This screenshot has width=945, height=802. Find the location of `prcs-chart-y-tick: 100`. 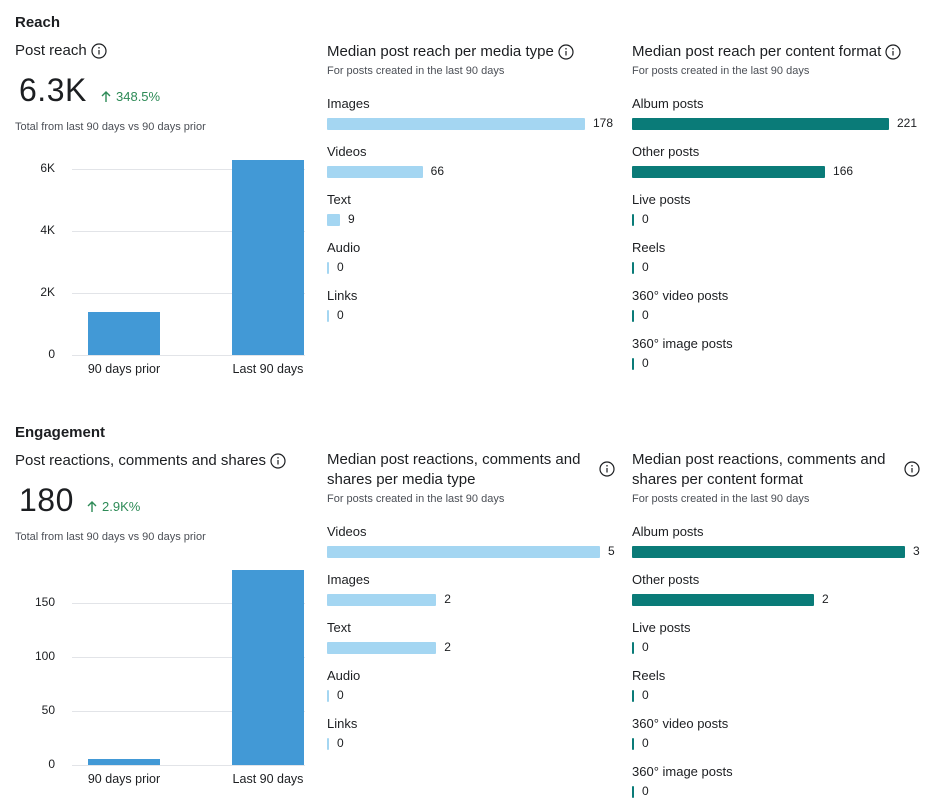

prcs-chart-y-tick: 100 is located at coordinates (44, 655).